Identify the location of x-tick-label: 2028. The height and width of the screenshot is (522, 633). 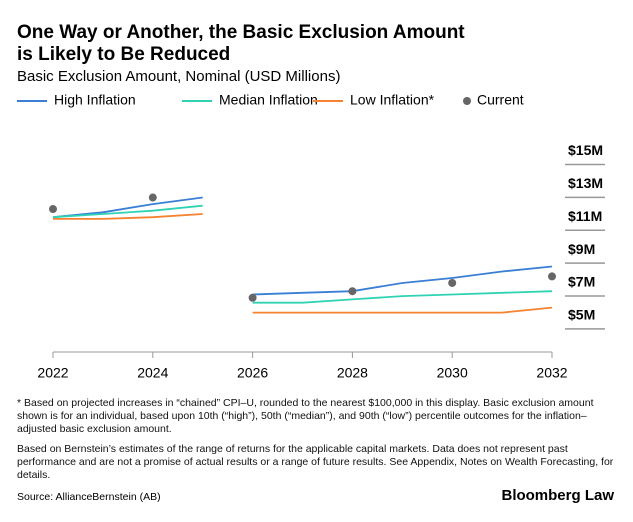
(352, 373).